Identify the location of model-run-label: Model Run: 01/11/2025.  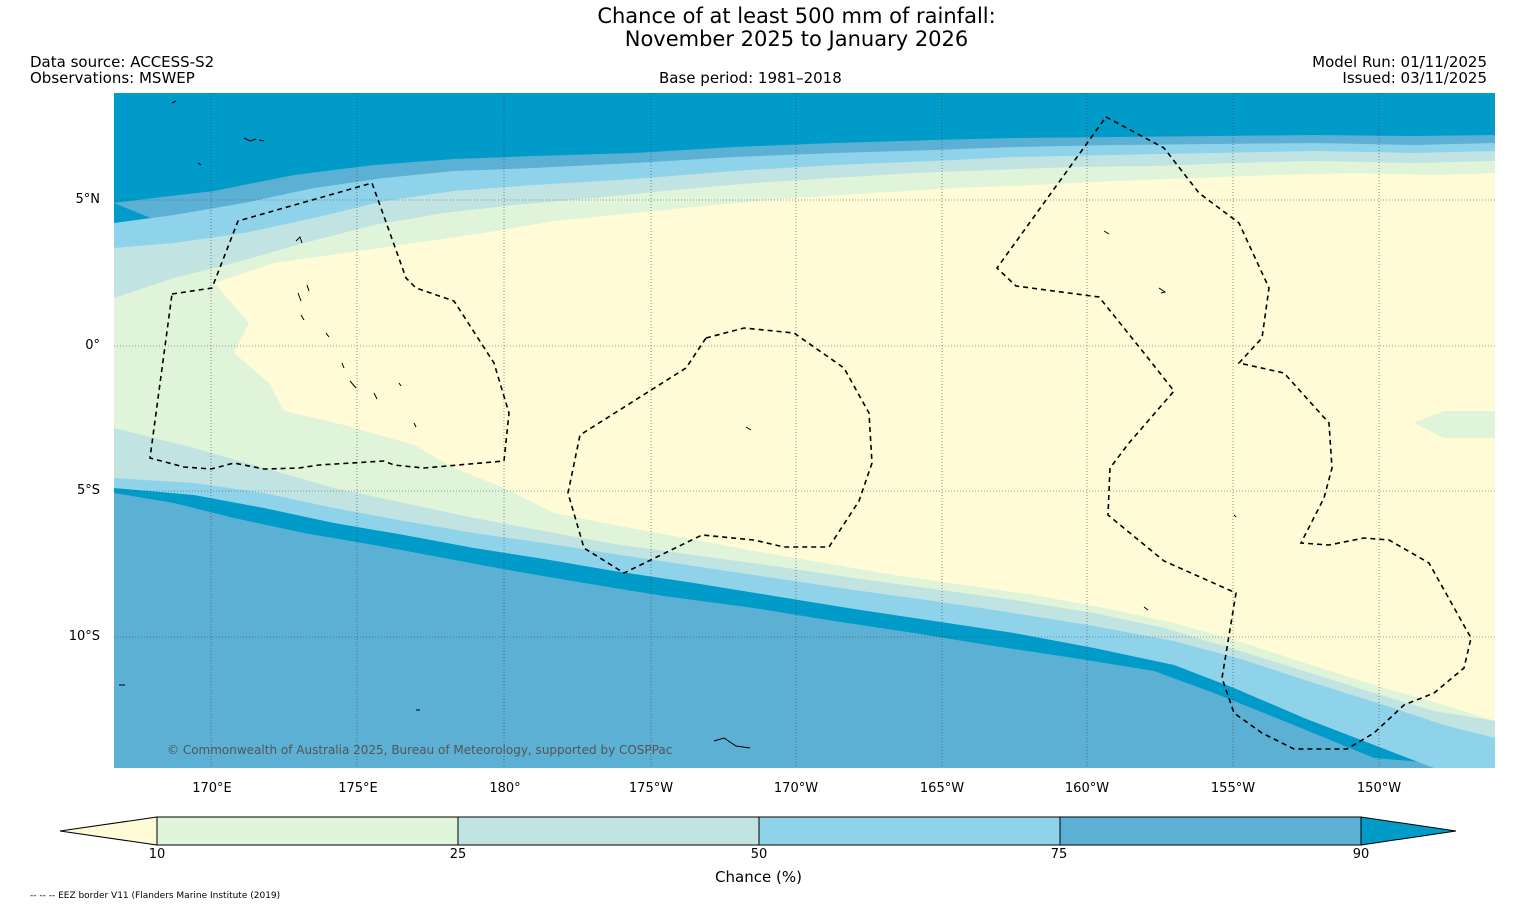
(1399, 62).